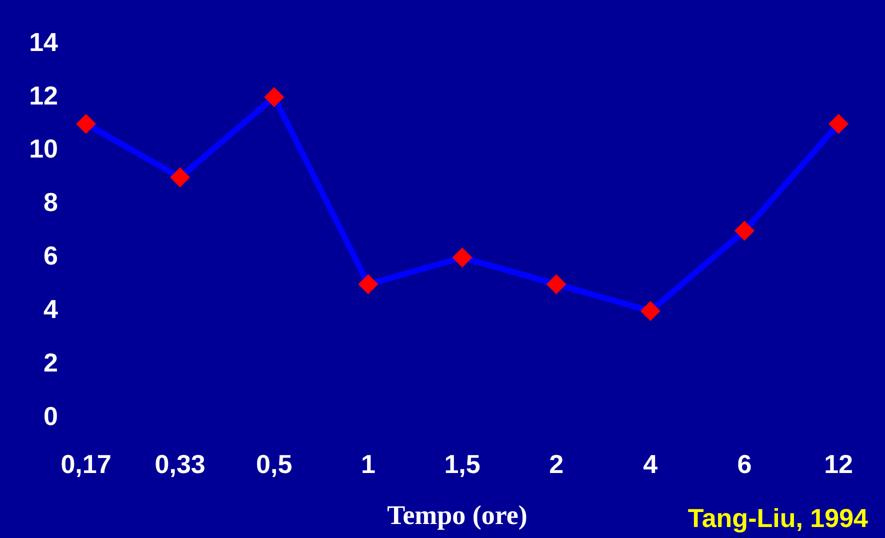  What do you see at coordinates (744, 463) in the screenshot?
I see `x-tick-label: 6` at bounding box center [744, 463].